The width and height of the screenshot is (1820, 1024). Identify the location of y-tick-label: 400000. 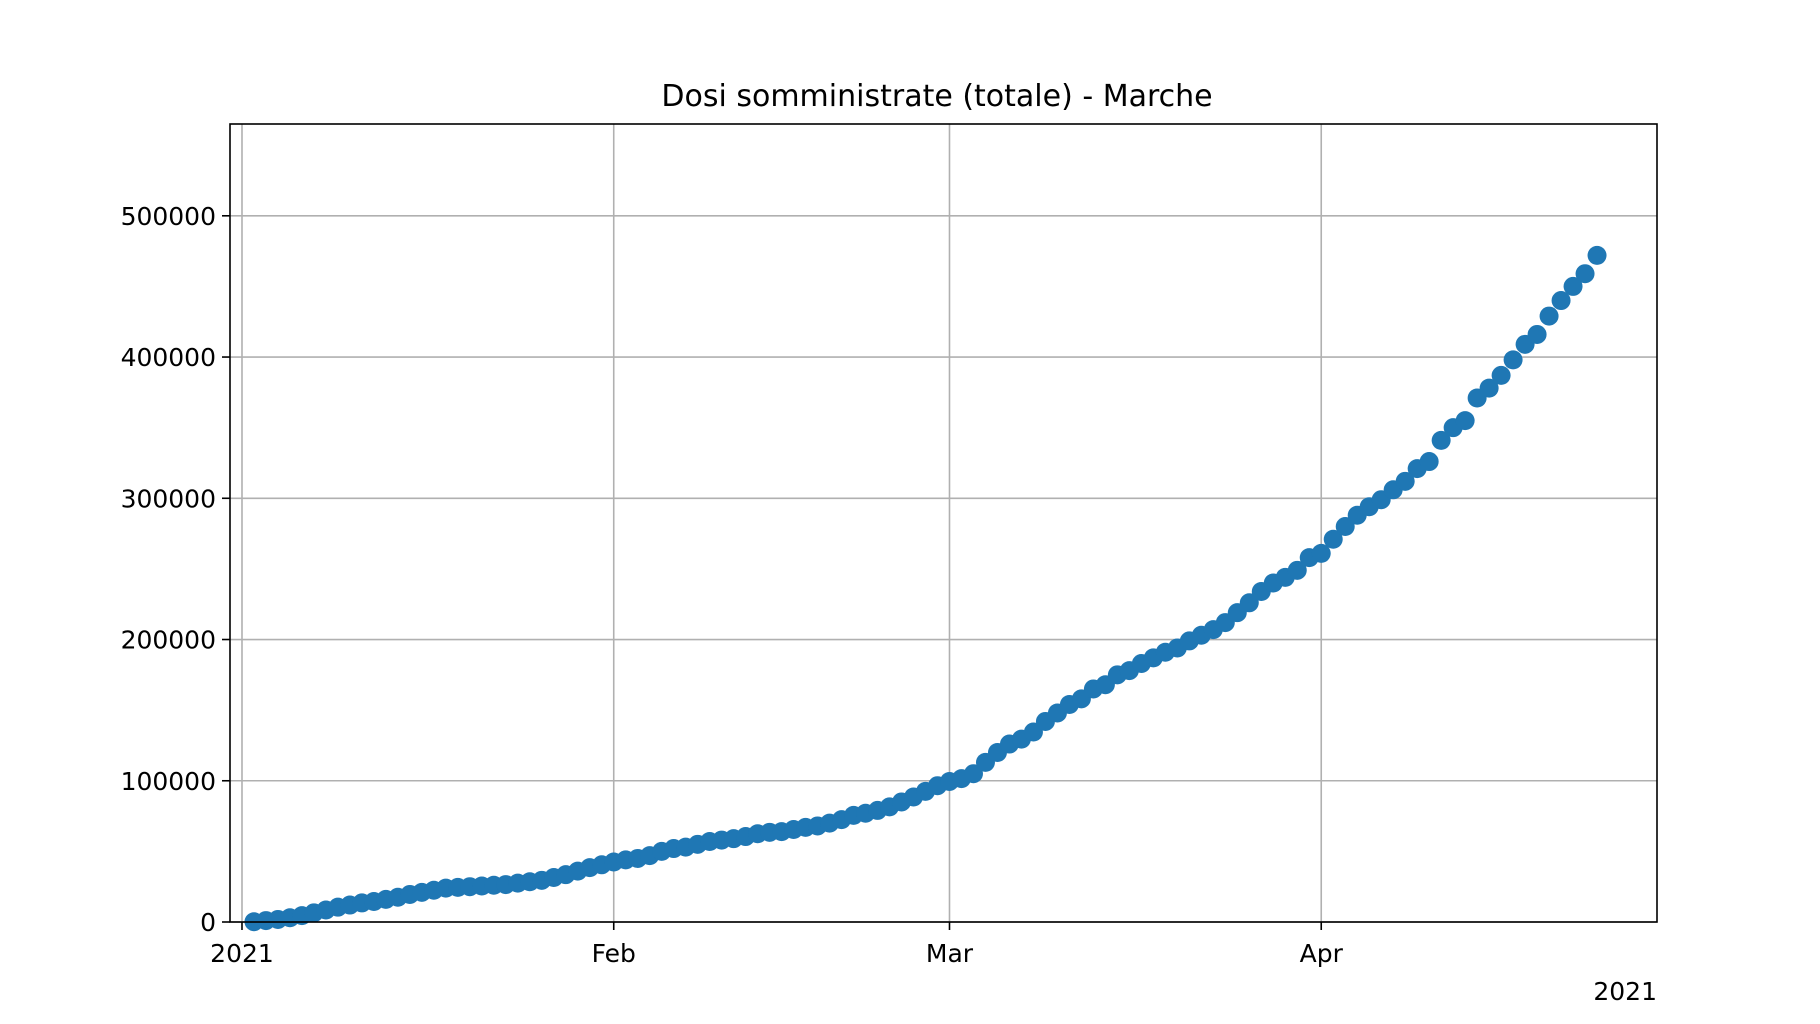
(168, 357).